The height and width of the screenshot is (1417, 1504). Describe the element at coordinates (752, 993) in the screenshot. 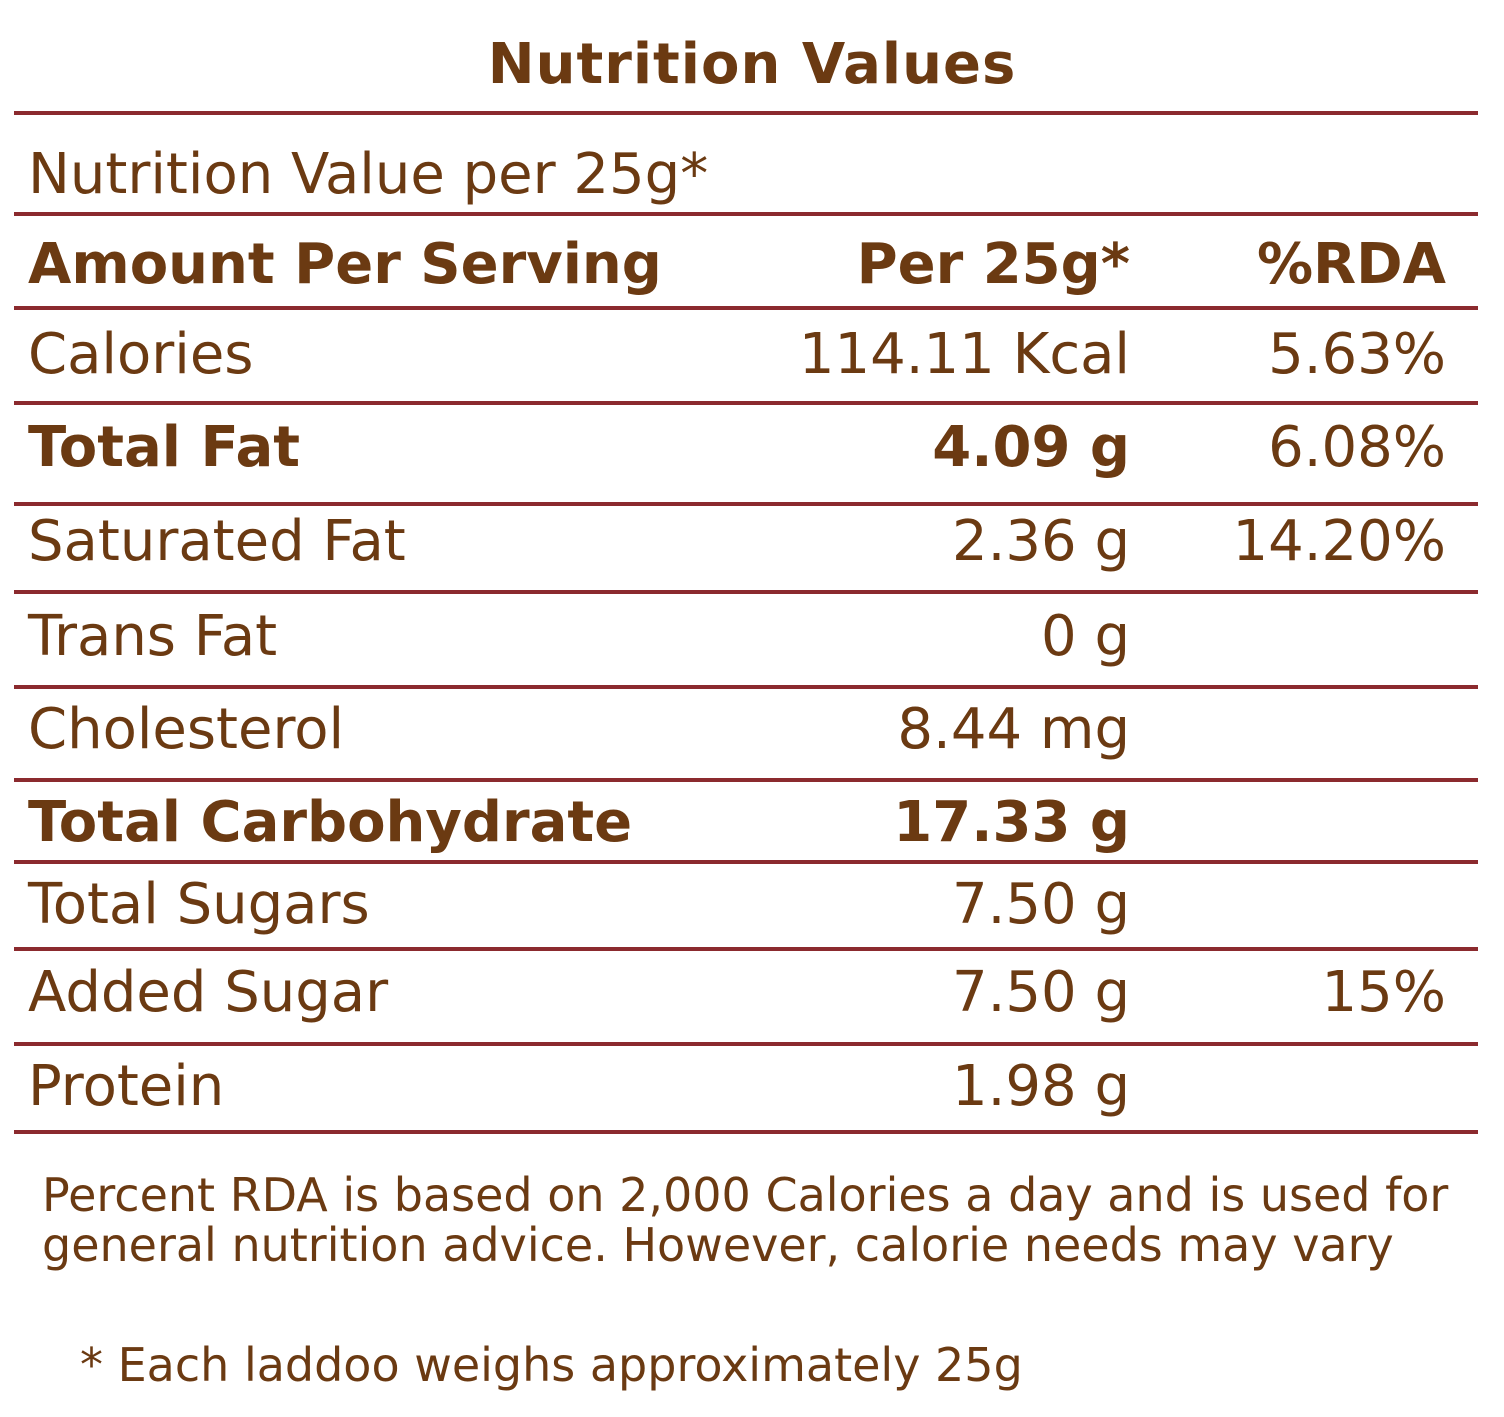

I see `nutrient-row-added-sugar: Added Sugar 7.50 g 15%` at that location.